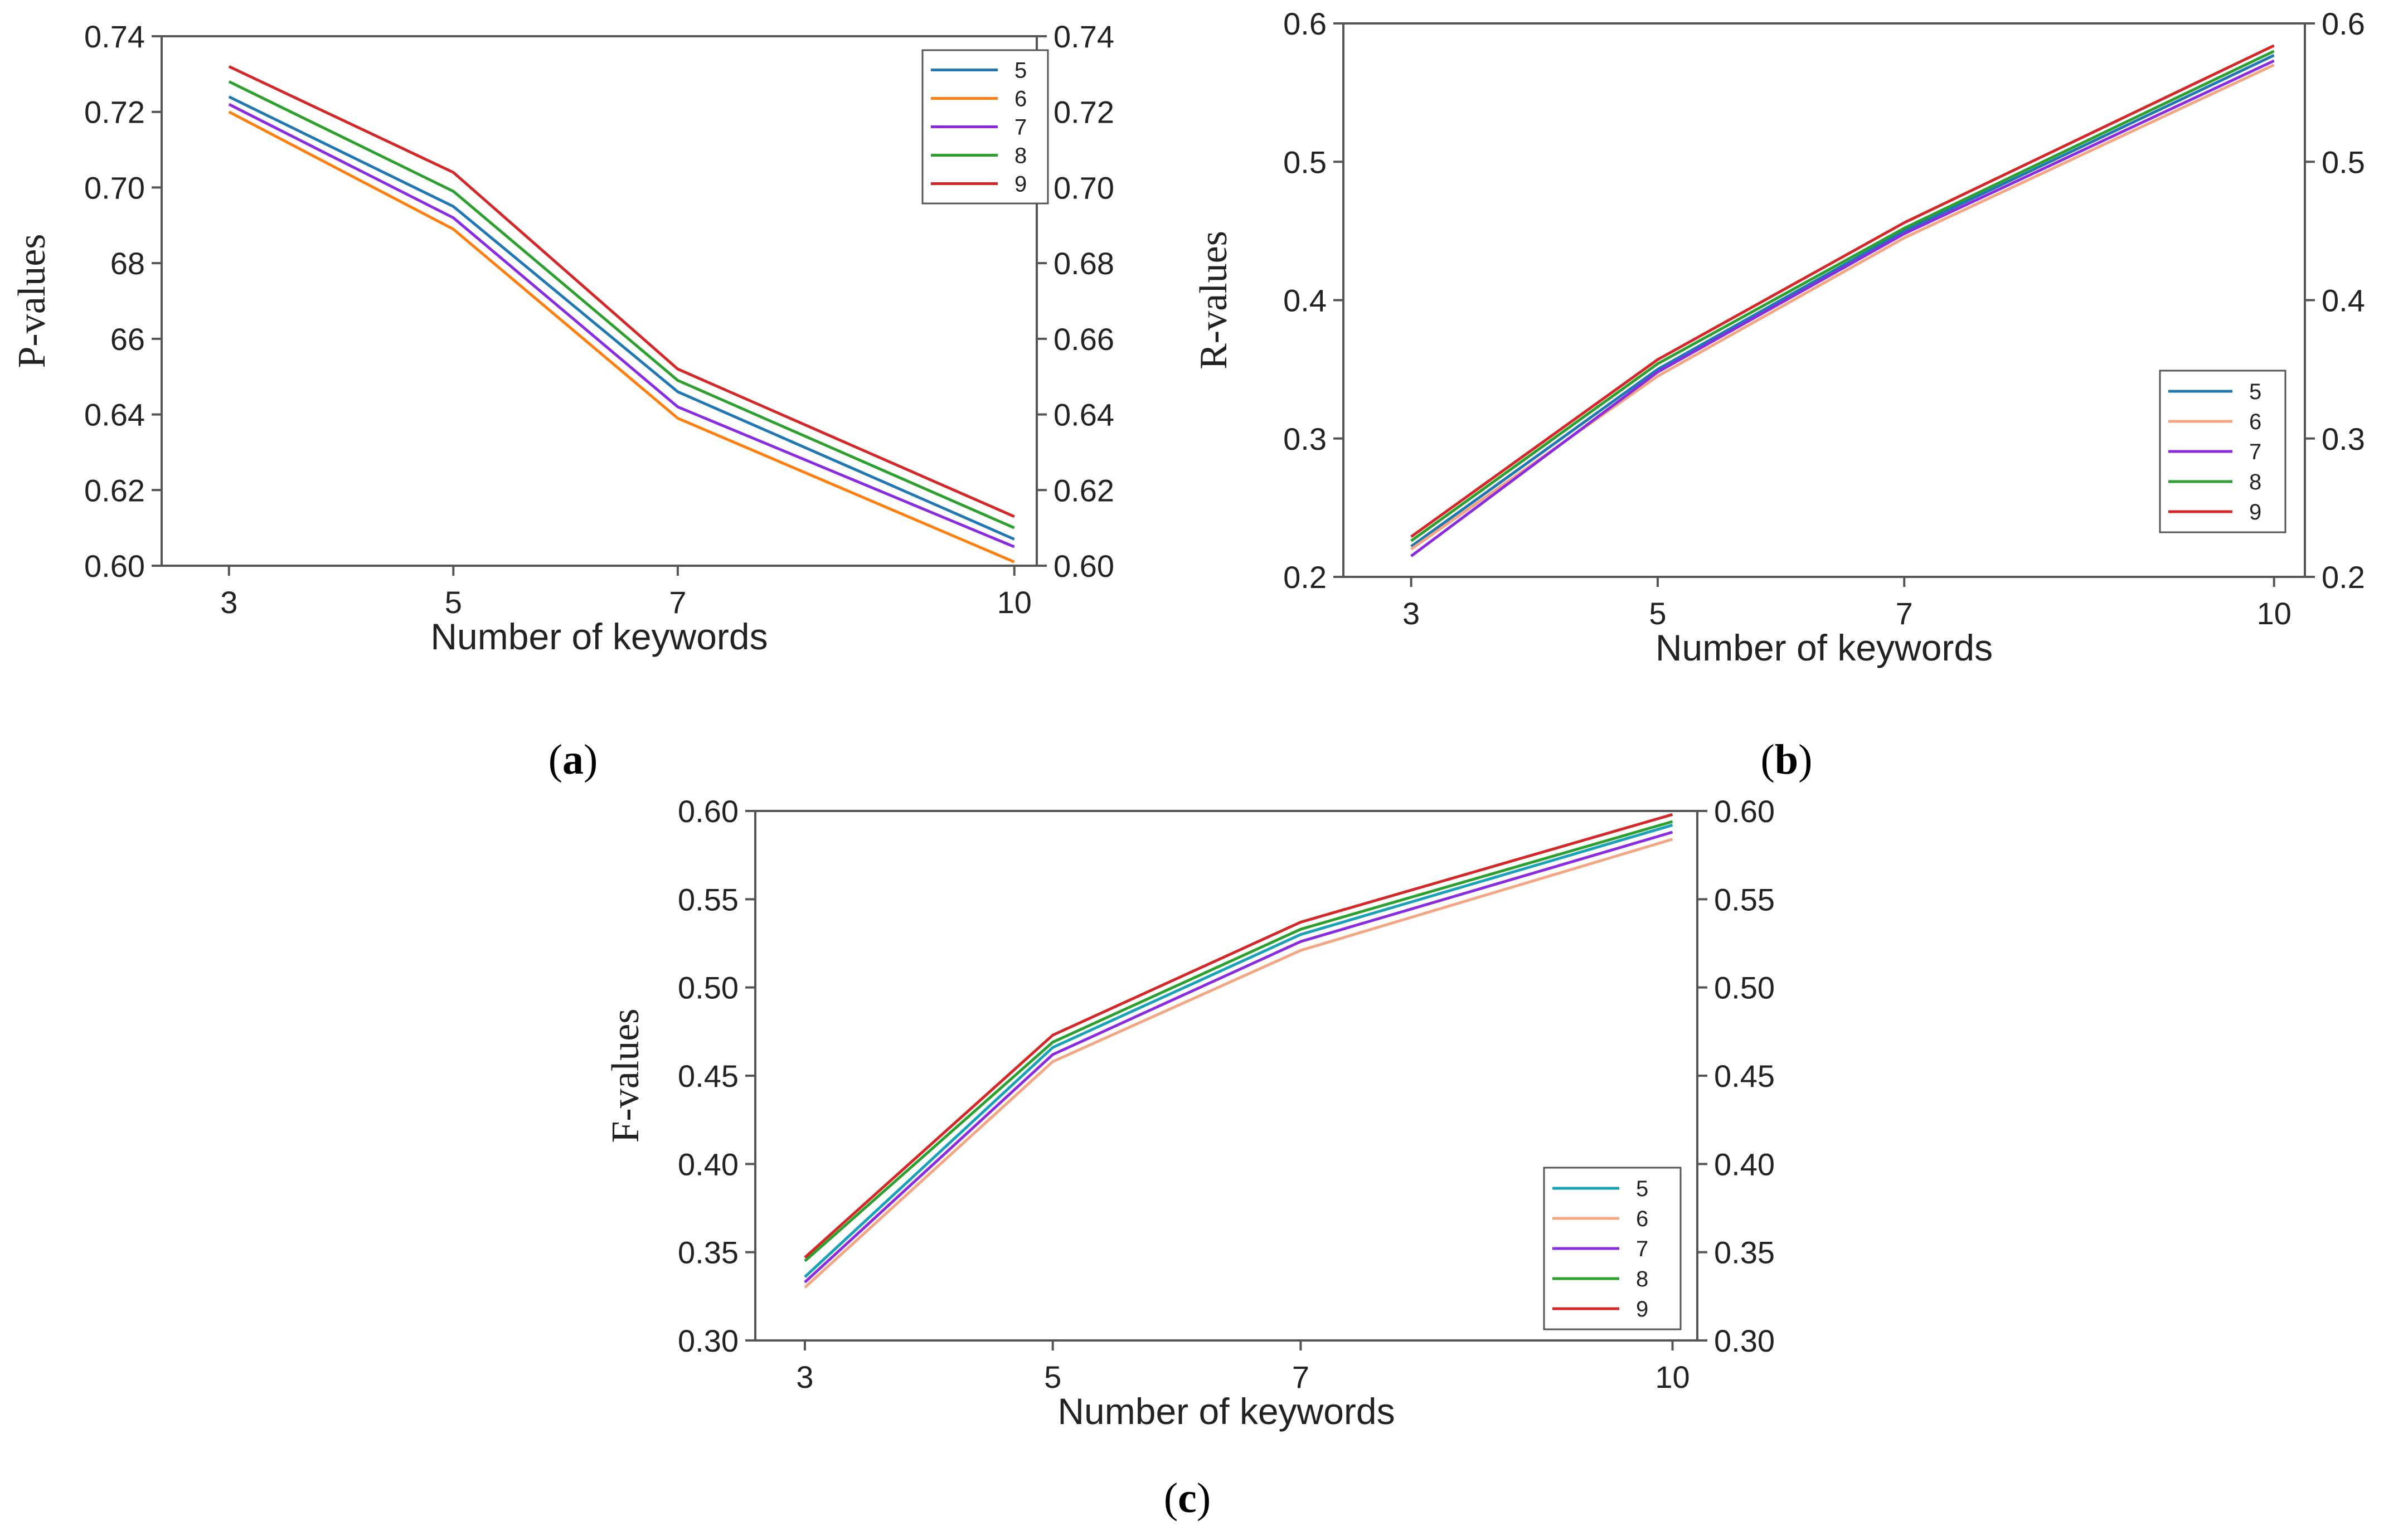 This screenshot has width=2408, height=1540. What do you see at coordinates (2344, 577) in the screenshot?
I see `y-tick-label-right: 0.2` at bounding box center [2344, 577].